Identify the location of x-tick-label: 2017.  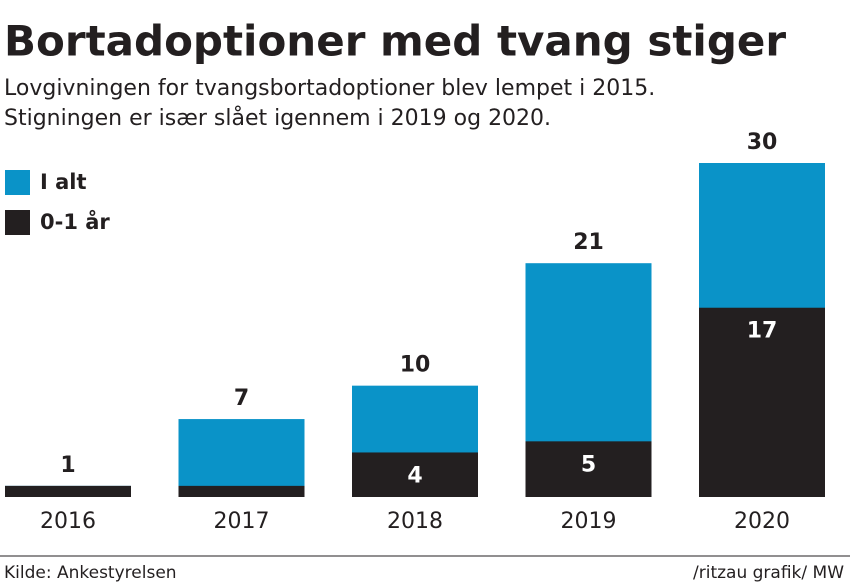
(242, 521).